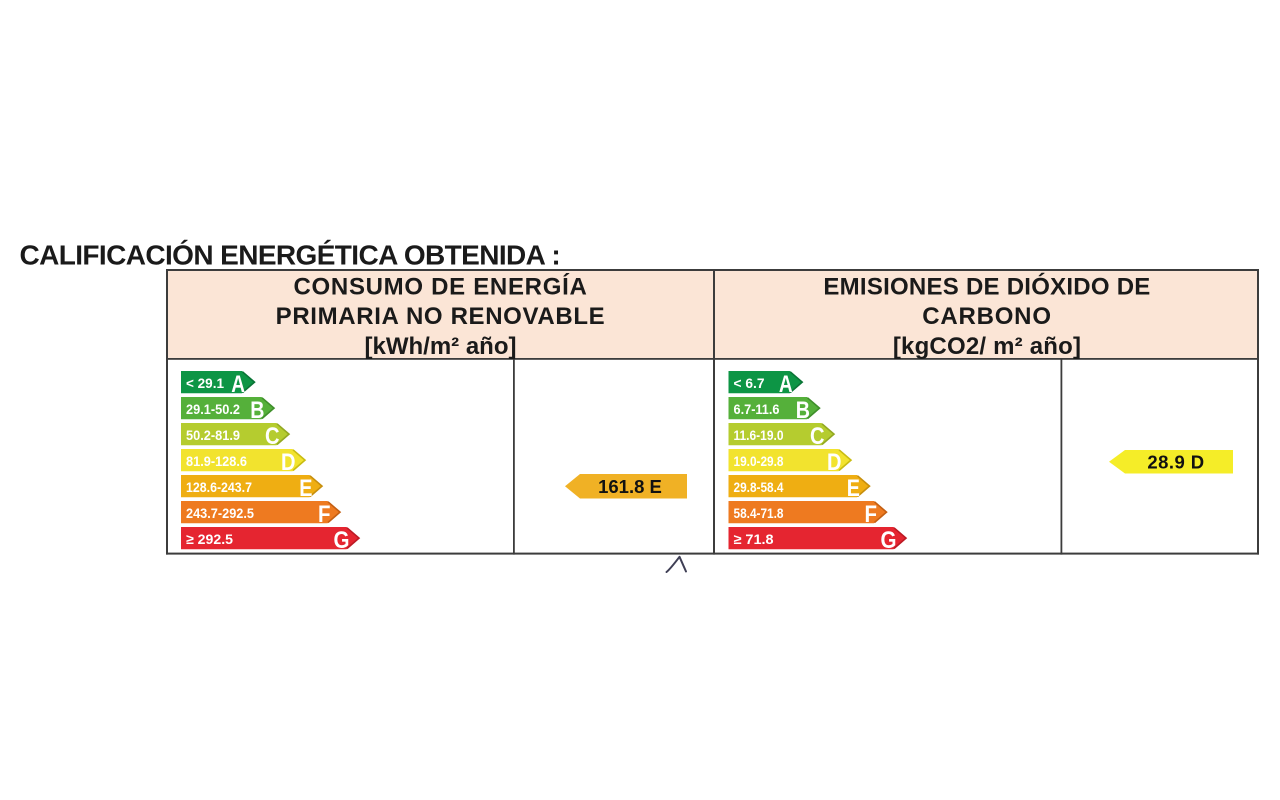  Describe the element at coordinates (441, 287) in the screenshot. I see `svg-text: CONSUMO DE ENERGÍA` at that location.